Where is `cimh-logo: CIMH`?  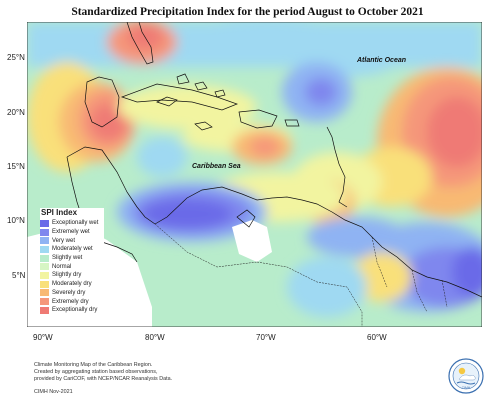 cimh-logo: CIMH is located at coordinates (466, 376).